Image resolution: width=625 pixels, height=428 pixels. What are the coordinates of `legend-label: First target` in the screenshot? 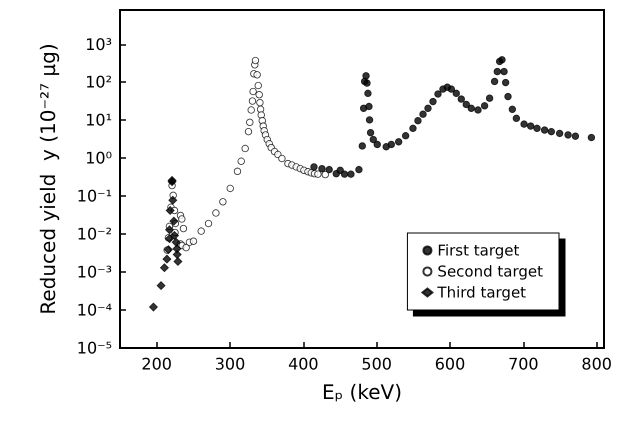 It's located at (478, 251).